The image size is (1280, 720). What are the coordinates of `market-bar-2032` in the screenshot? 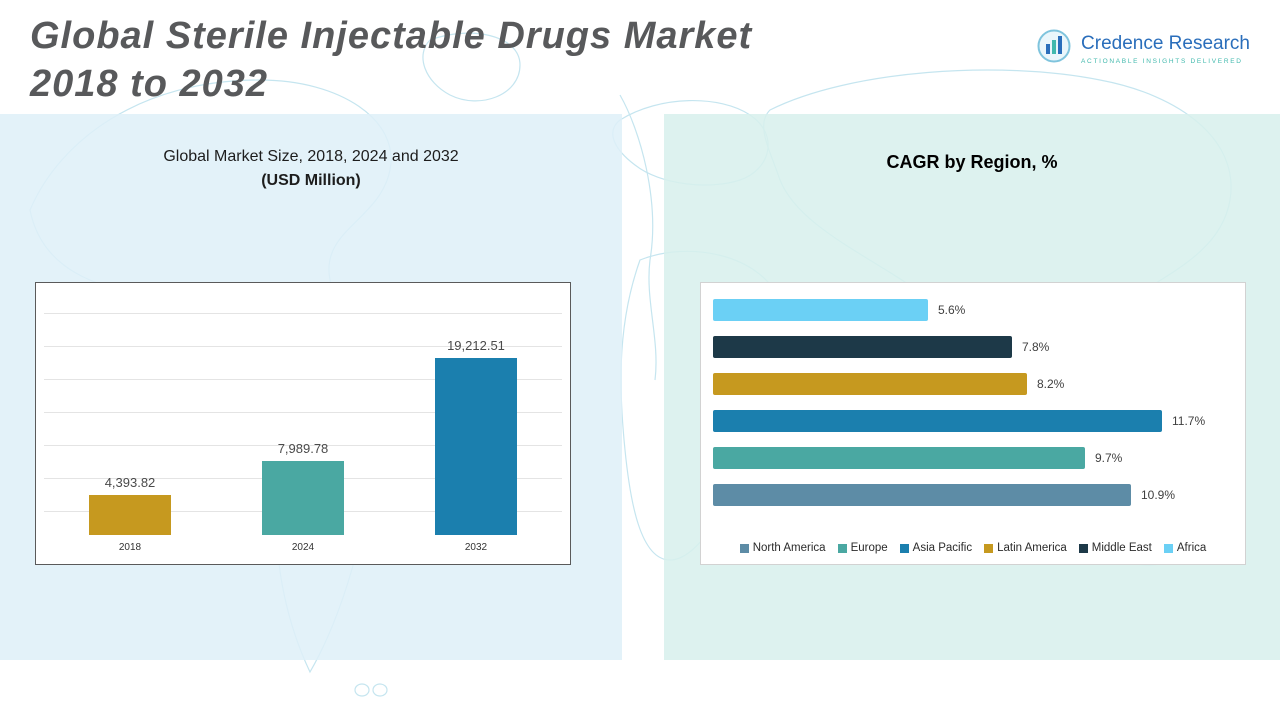 It's located at (476, 446).